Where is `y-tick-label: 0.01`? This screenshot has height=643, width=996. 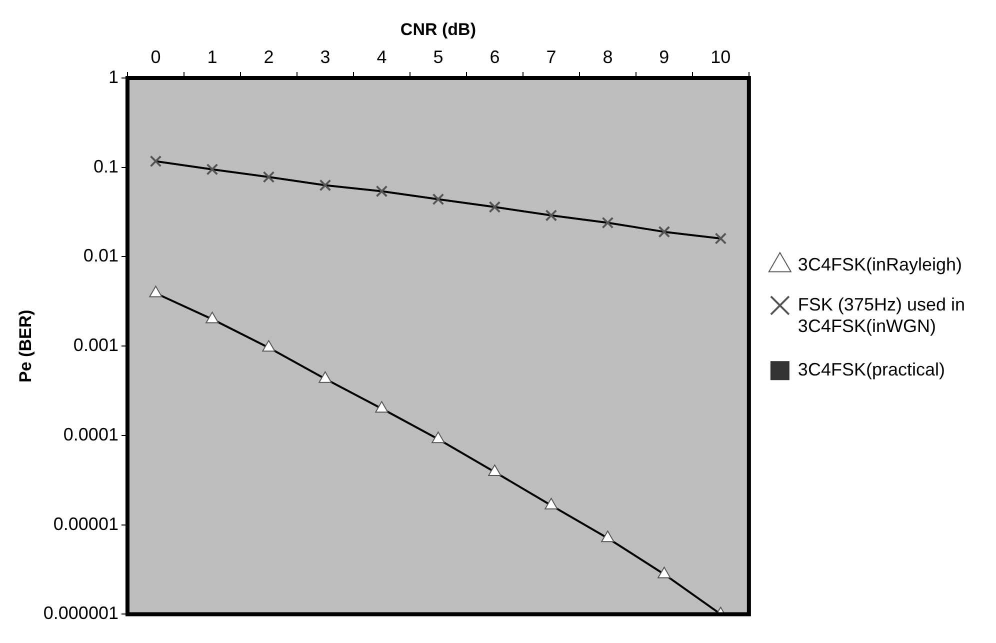 y-tick-label: 0.01 is located at coordinates (100, 256).